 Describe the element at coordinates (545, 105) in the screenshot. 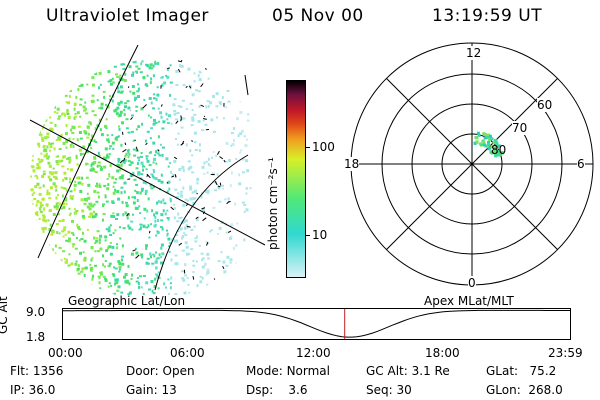

I see `mlat-label-60: 60` at that location.